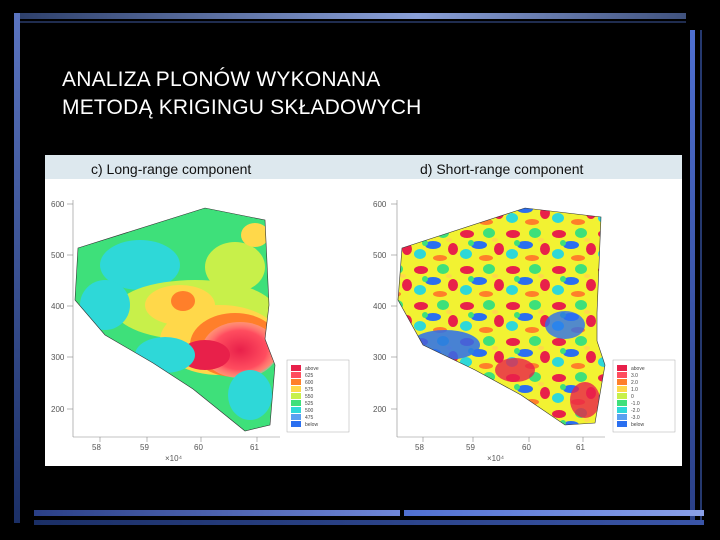 The height and width of the screenshot is (540, 720). What do you see at coordinates (634, 376) in the screenshot?
I see `panel-d-legend-label: 3.0` at bounding box center [634, 376].